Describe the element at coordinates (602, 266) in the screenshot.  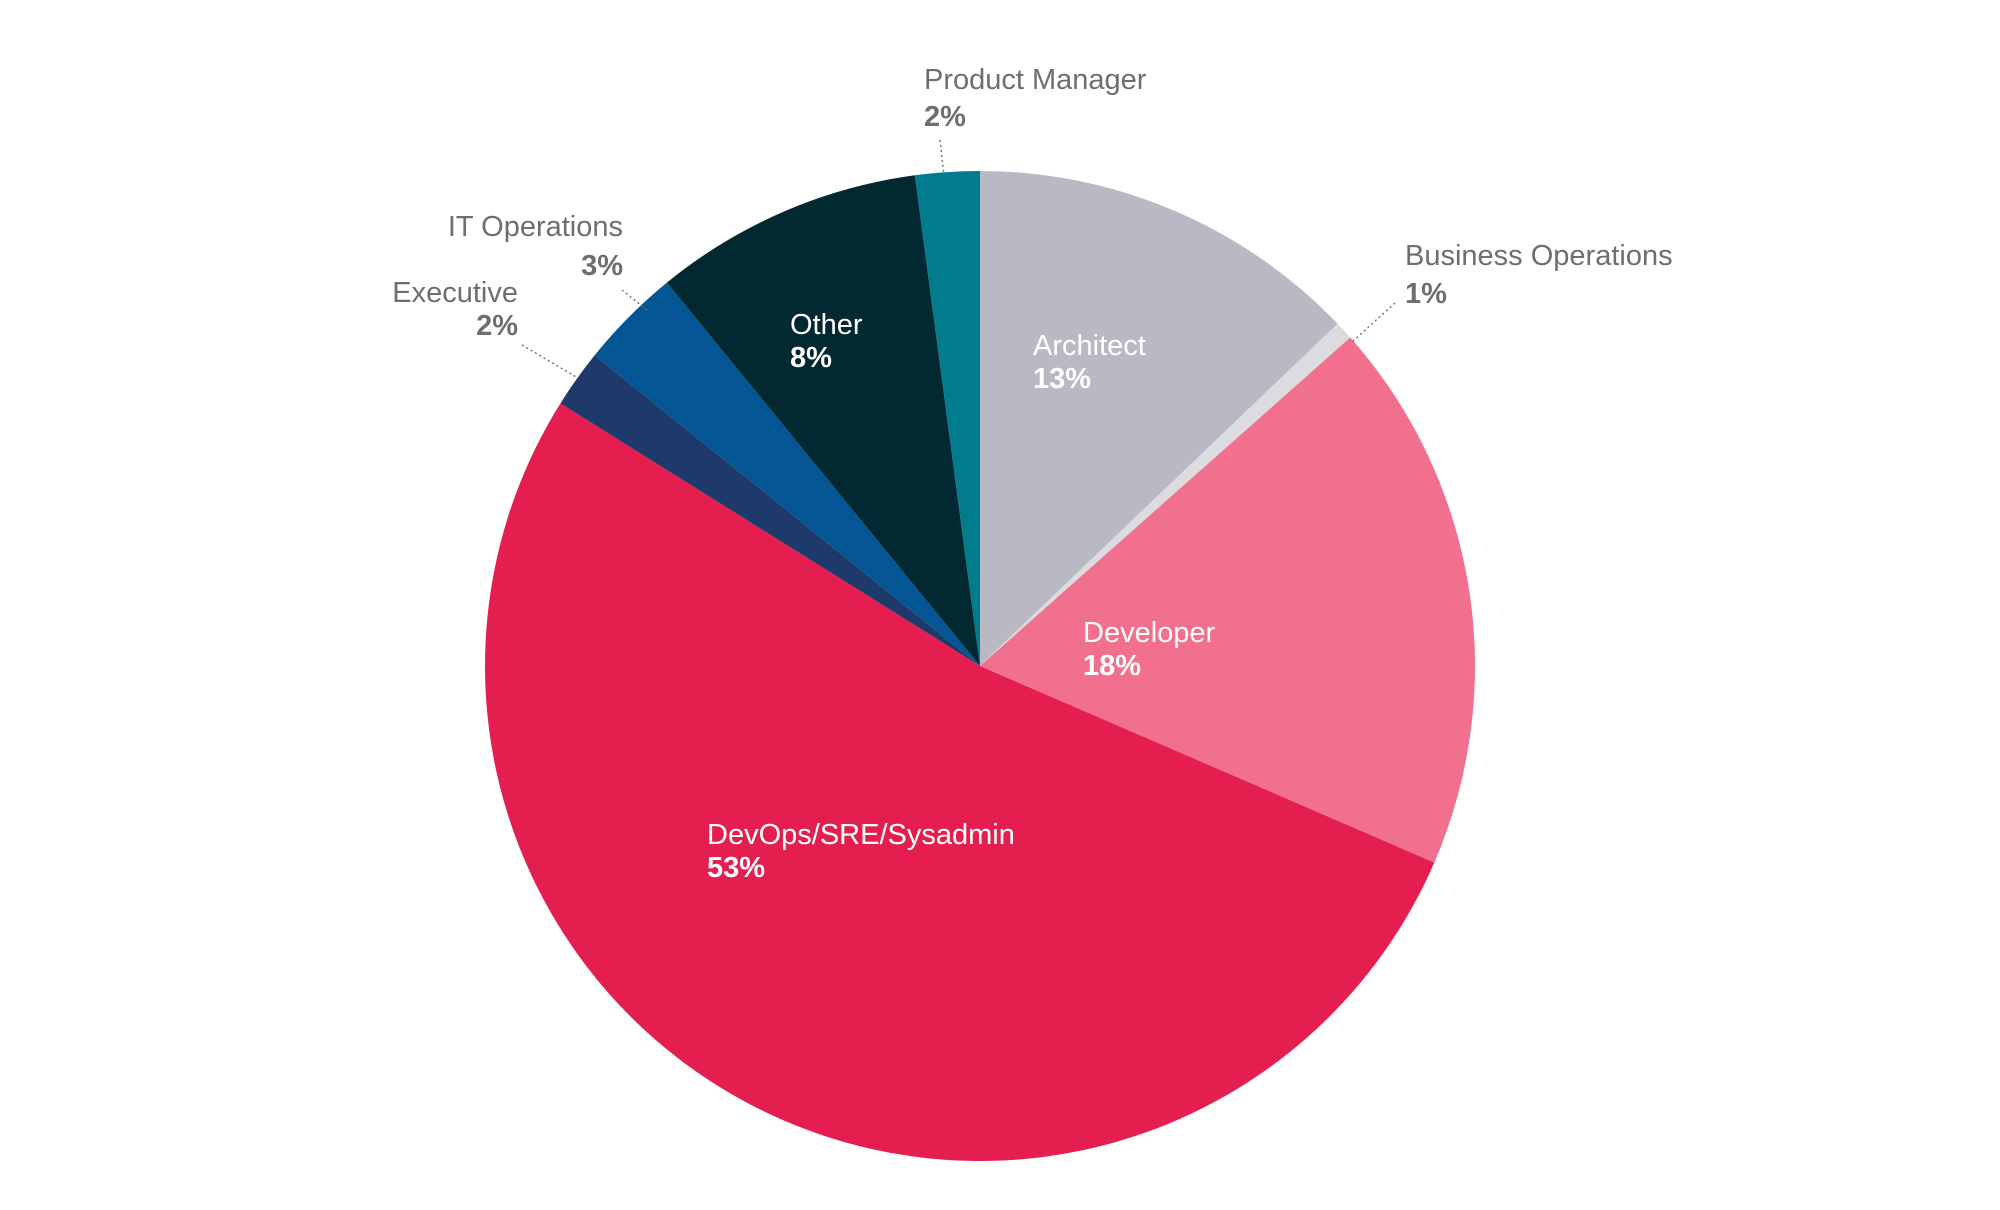
I see `slice-value-it-operations: 3%` at that location.